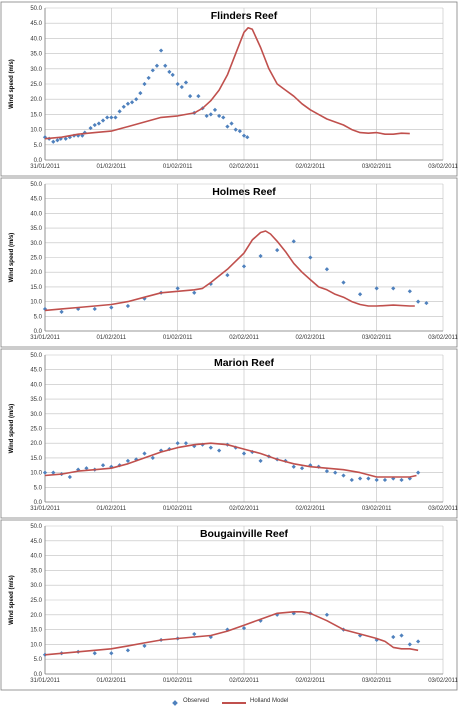 The width and height of the screenshot is (459, 713). I want to click on y-tick-label: 20.0, so click(36, 100).